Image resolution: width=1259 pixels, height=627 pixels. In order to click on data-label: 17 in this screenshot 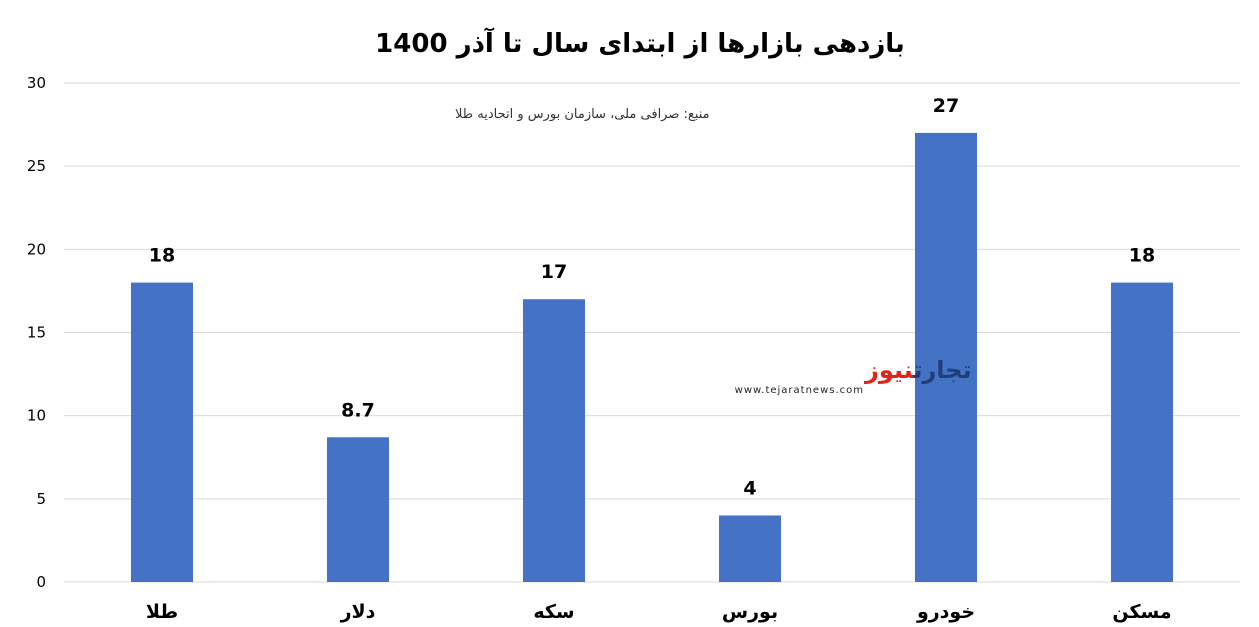, I will do `click(554, 272)`.